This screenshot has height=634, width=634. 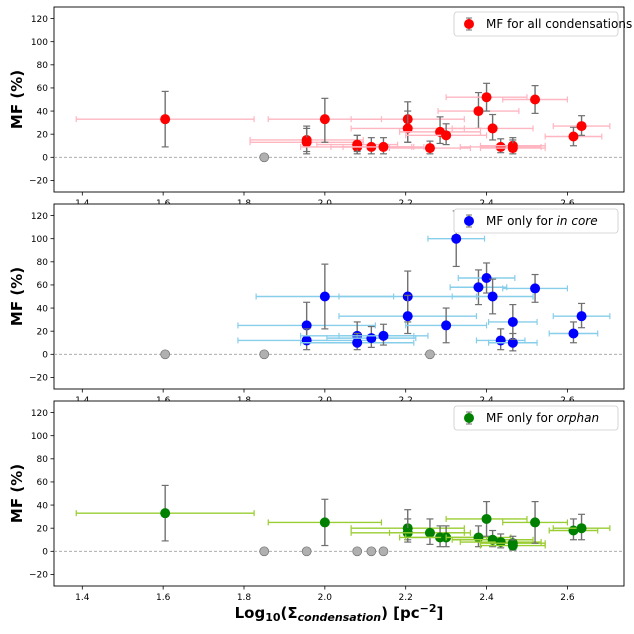 I want to click on x-tick-label: 2.2, so click(x=406, y=598).